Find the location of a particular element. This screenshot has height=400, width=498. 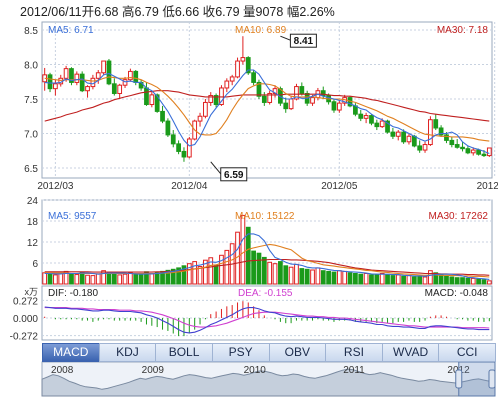

open-value: 6.68 is located at coordinates (106, 12).